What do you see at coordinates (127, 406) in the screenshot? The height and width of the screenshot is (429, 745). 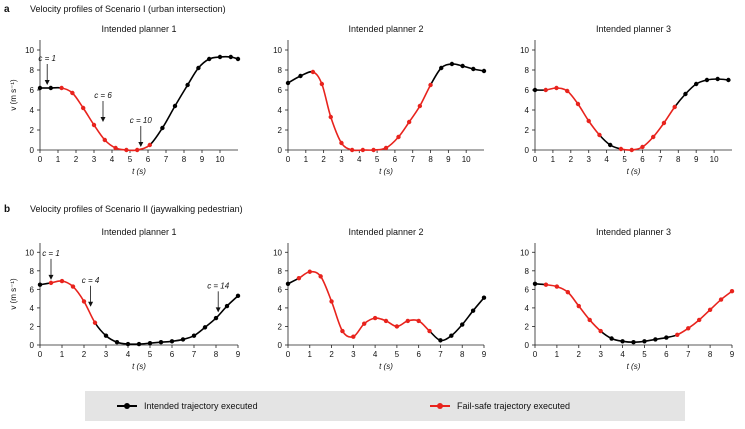 I see `legend-intended-marker` at bounding box center [127, 406].